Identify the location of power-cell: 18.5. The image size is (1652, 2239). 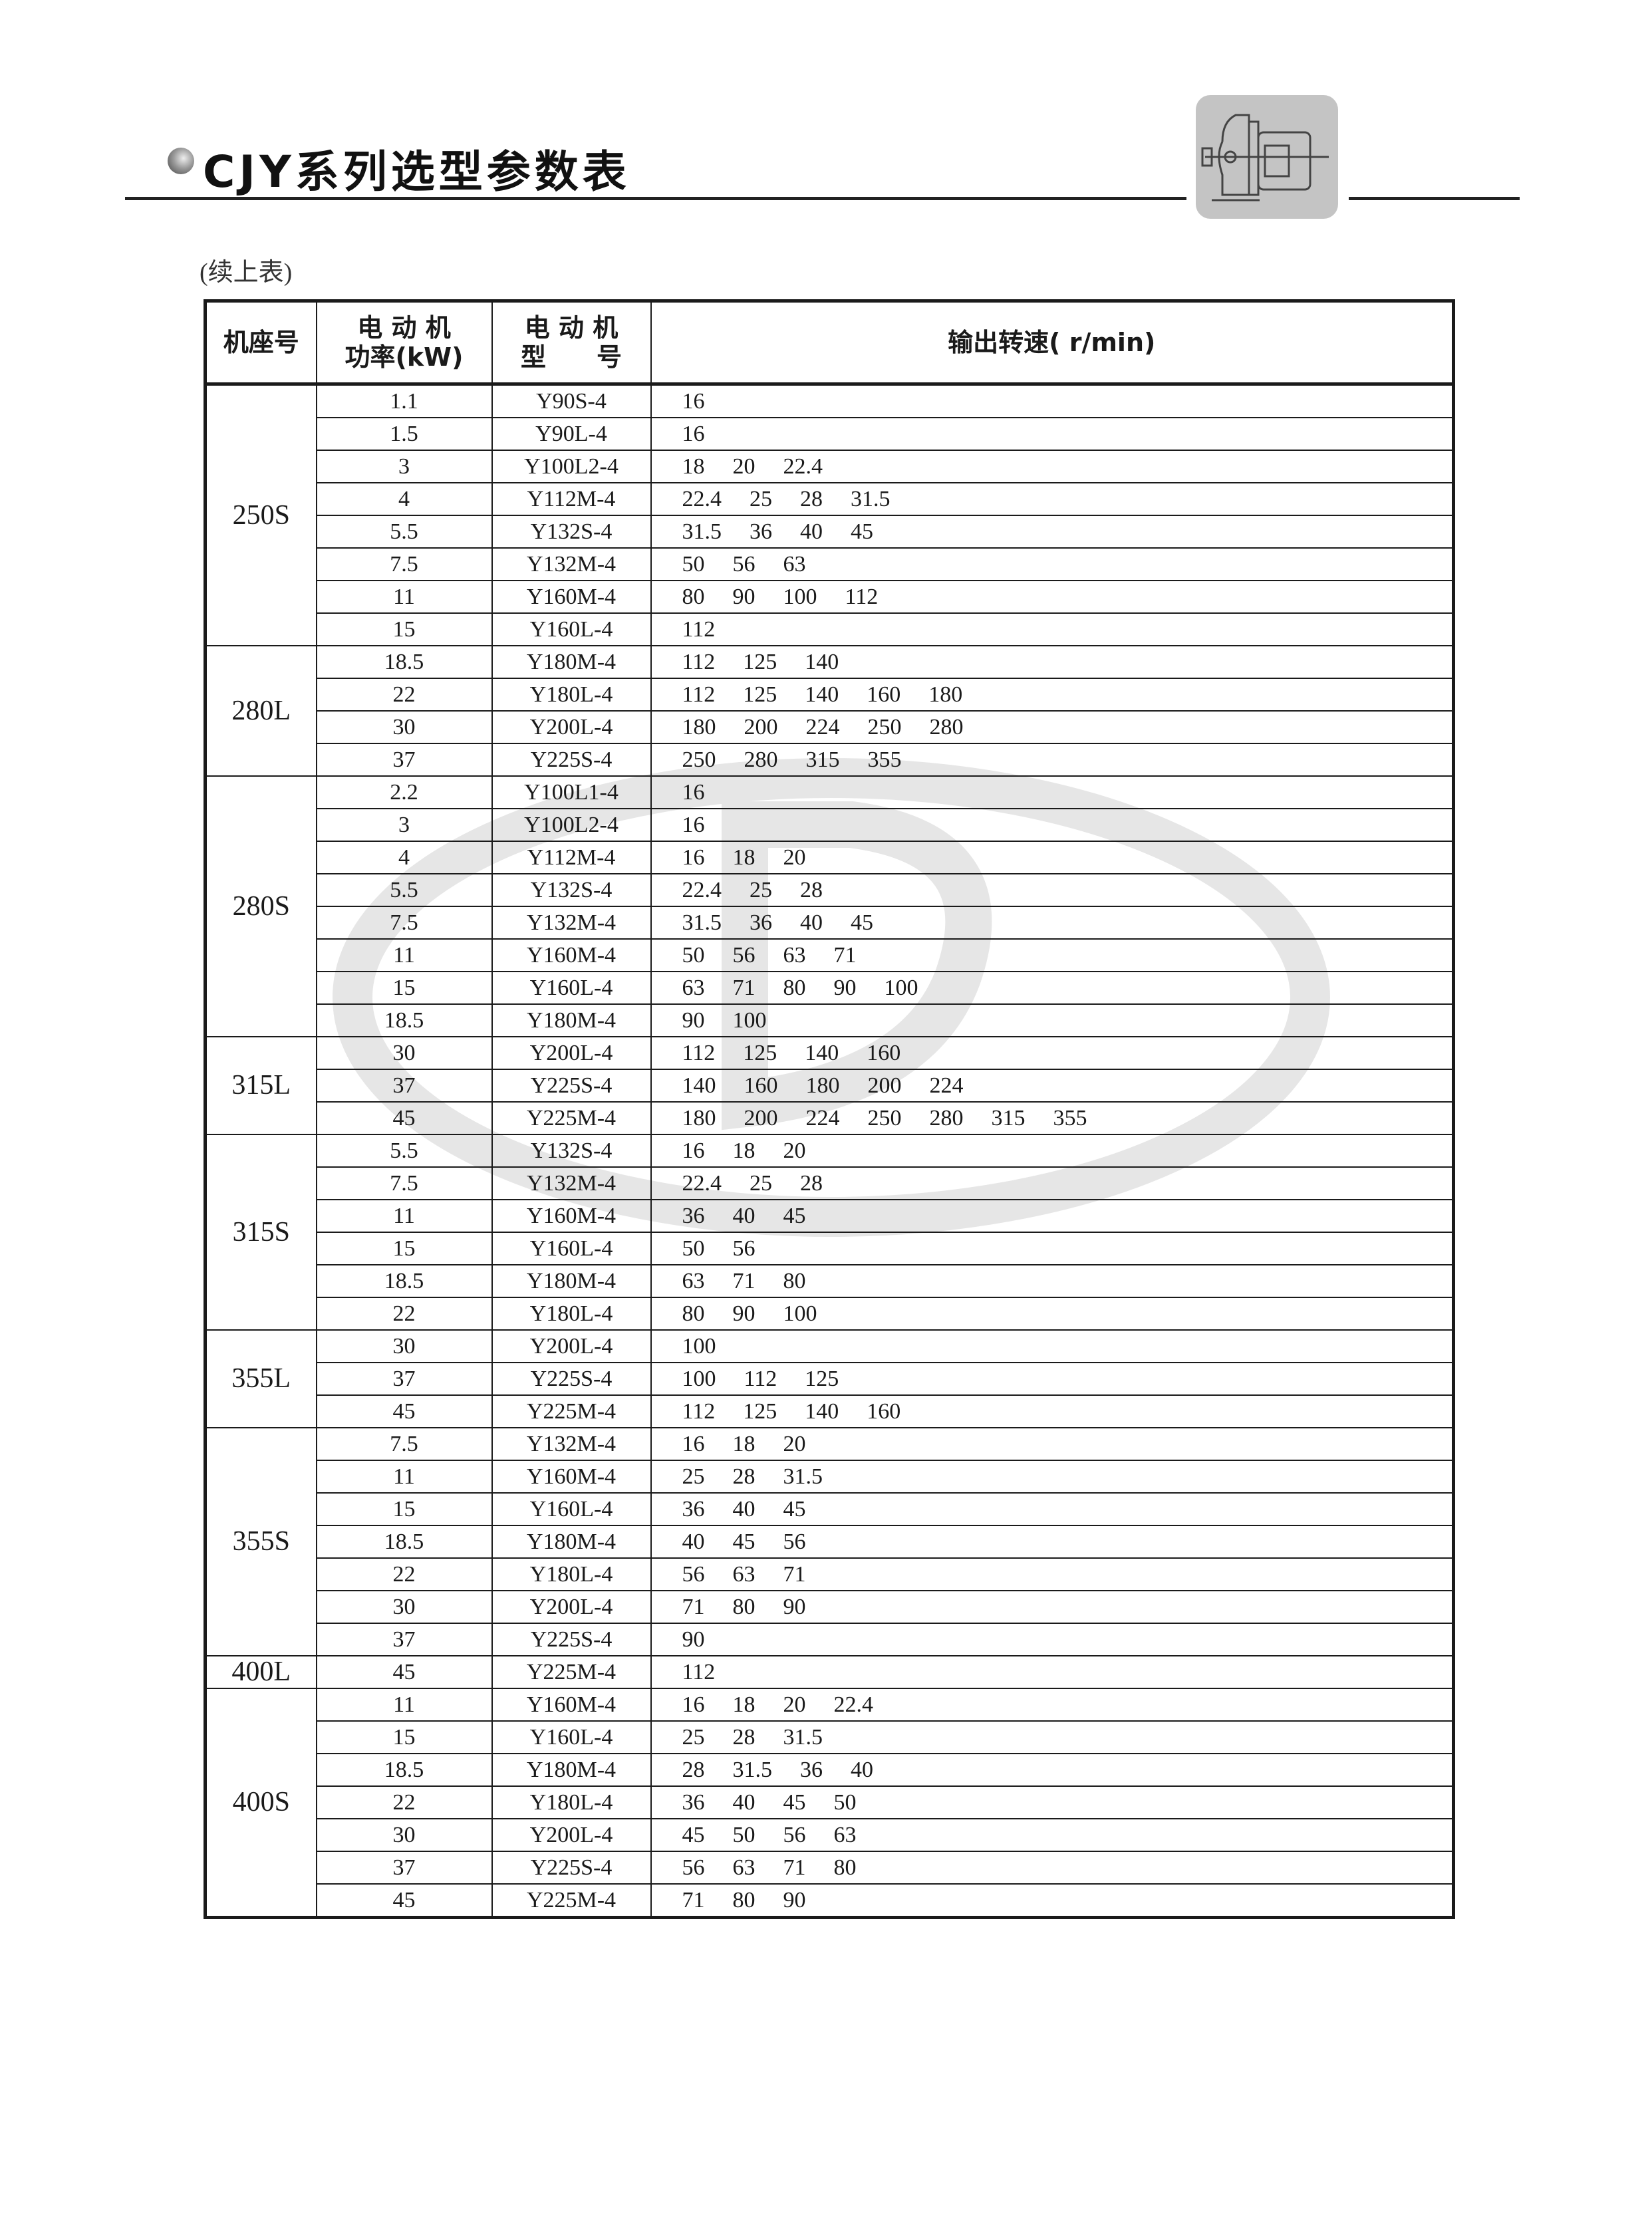
(404, 1770).